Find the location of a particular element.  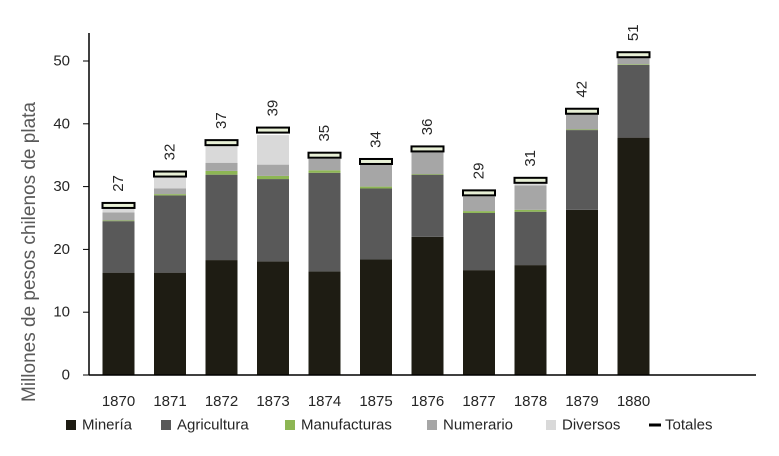

legend-label-diversos: Diversos is located at coordinates (591, 425).